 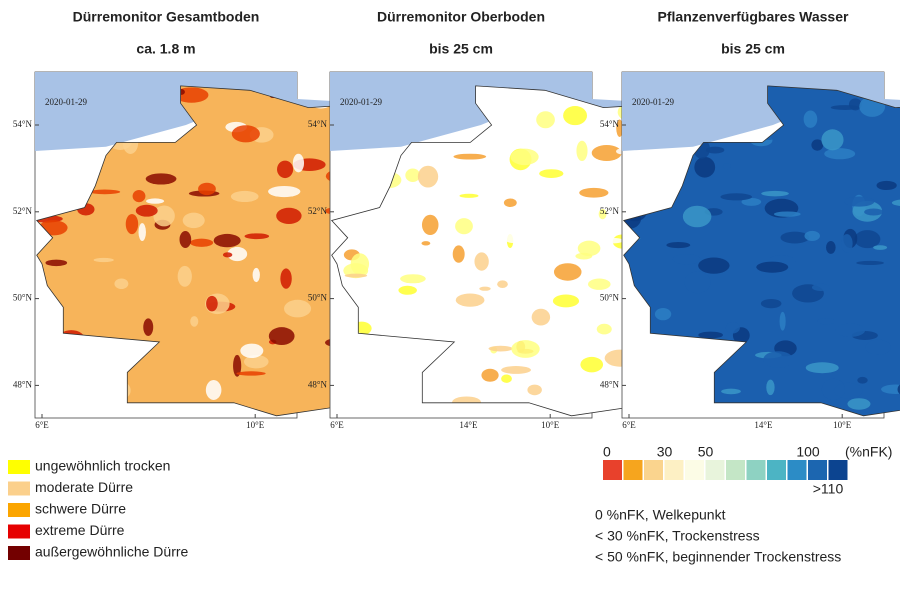 What do you see at coordinates (23, 384) in the screenshot?
I see `lat-label: 48°N` at bounding box center [23, 384].